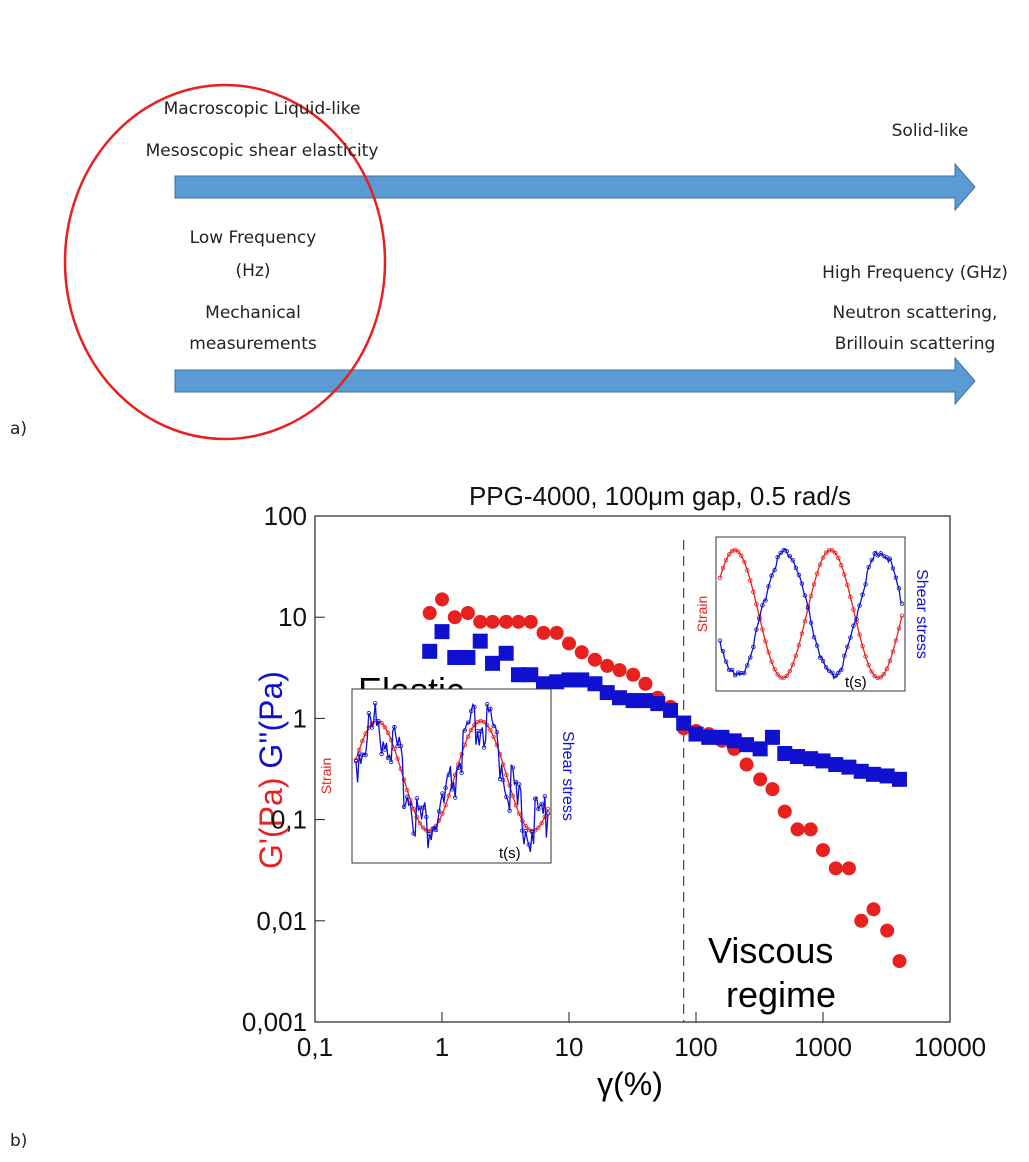 This screenshot has width=1029, height=1162. Describe the element at coordinates (285, 516) in the screenshot. I see `y-tick-label: 100` at that location.